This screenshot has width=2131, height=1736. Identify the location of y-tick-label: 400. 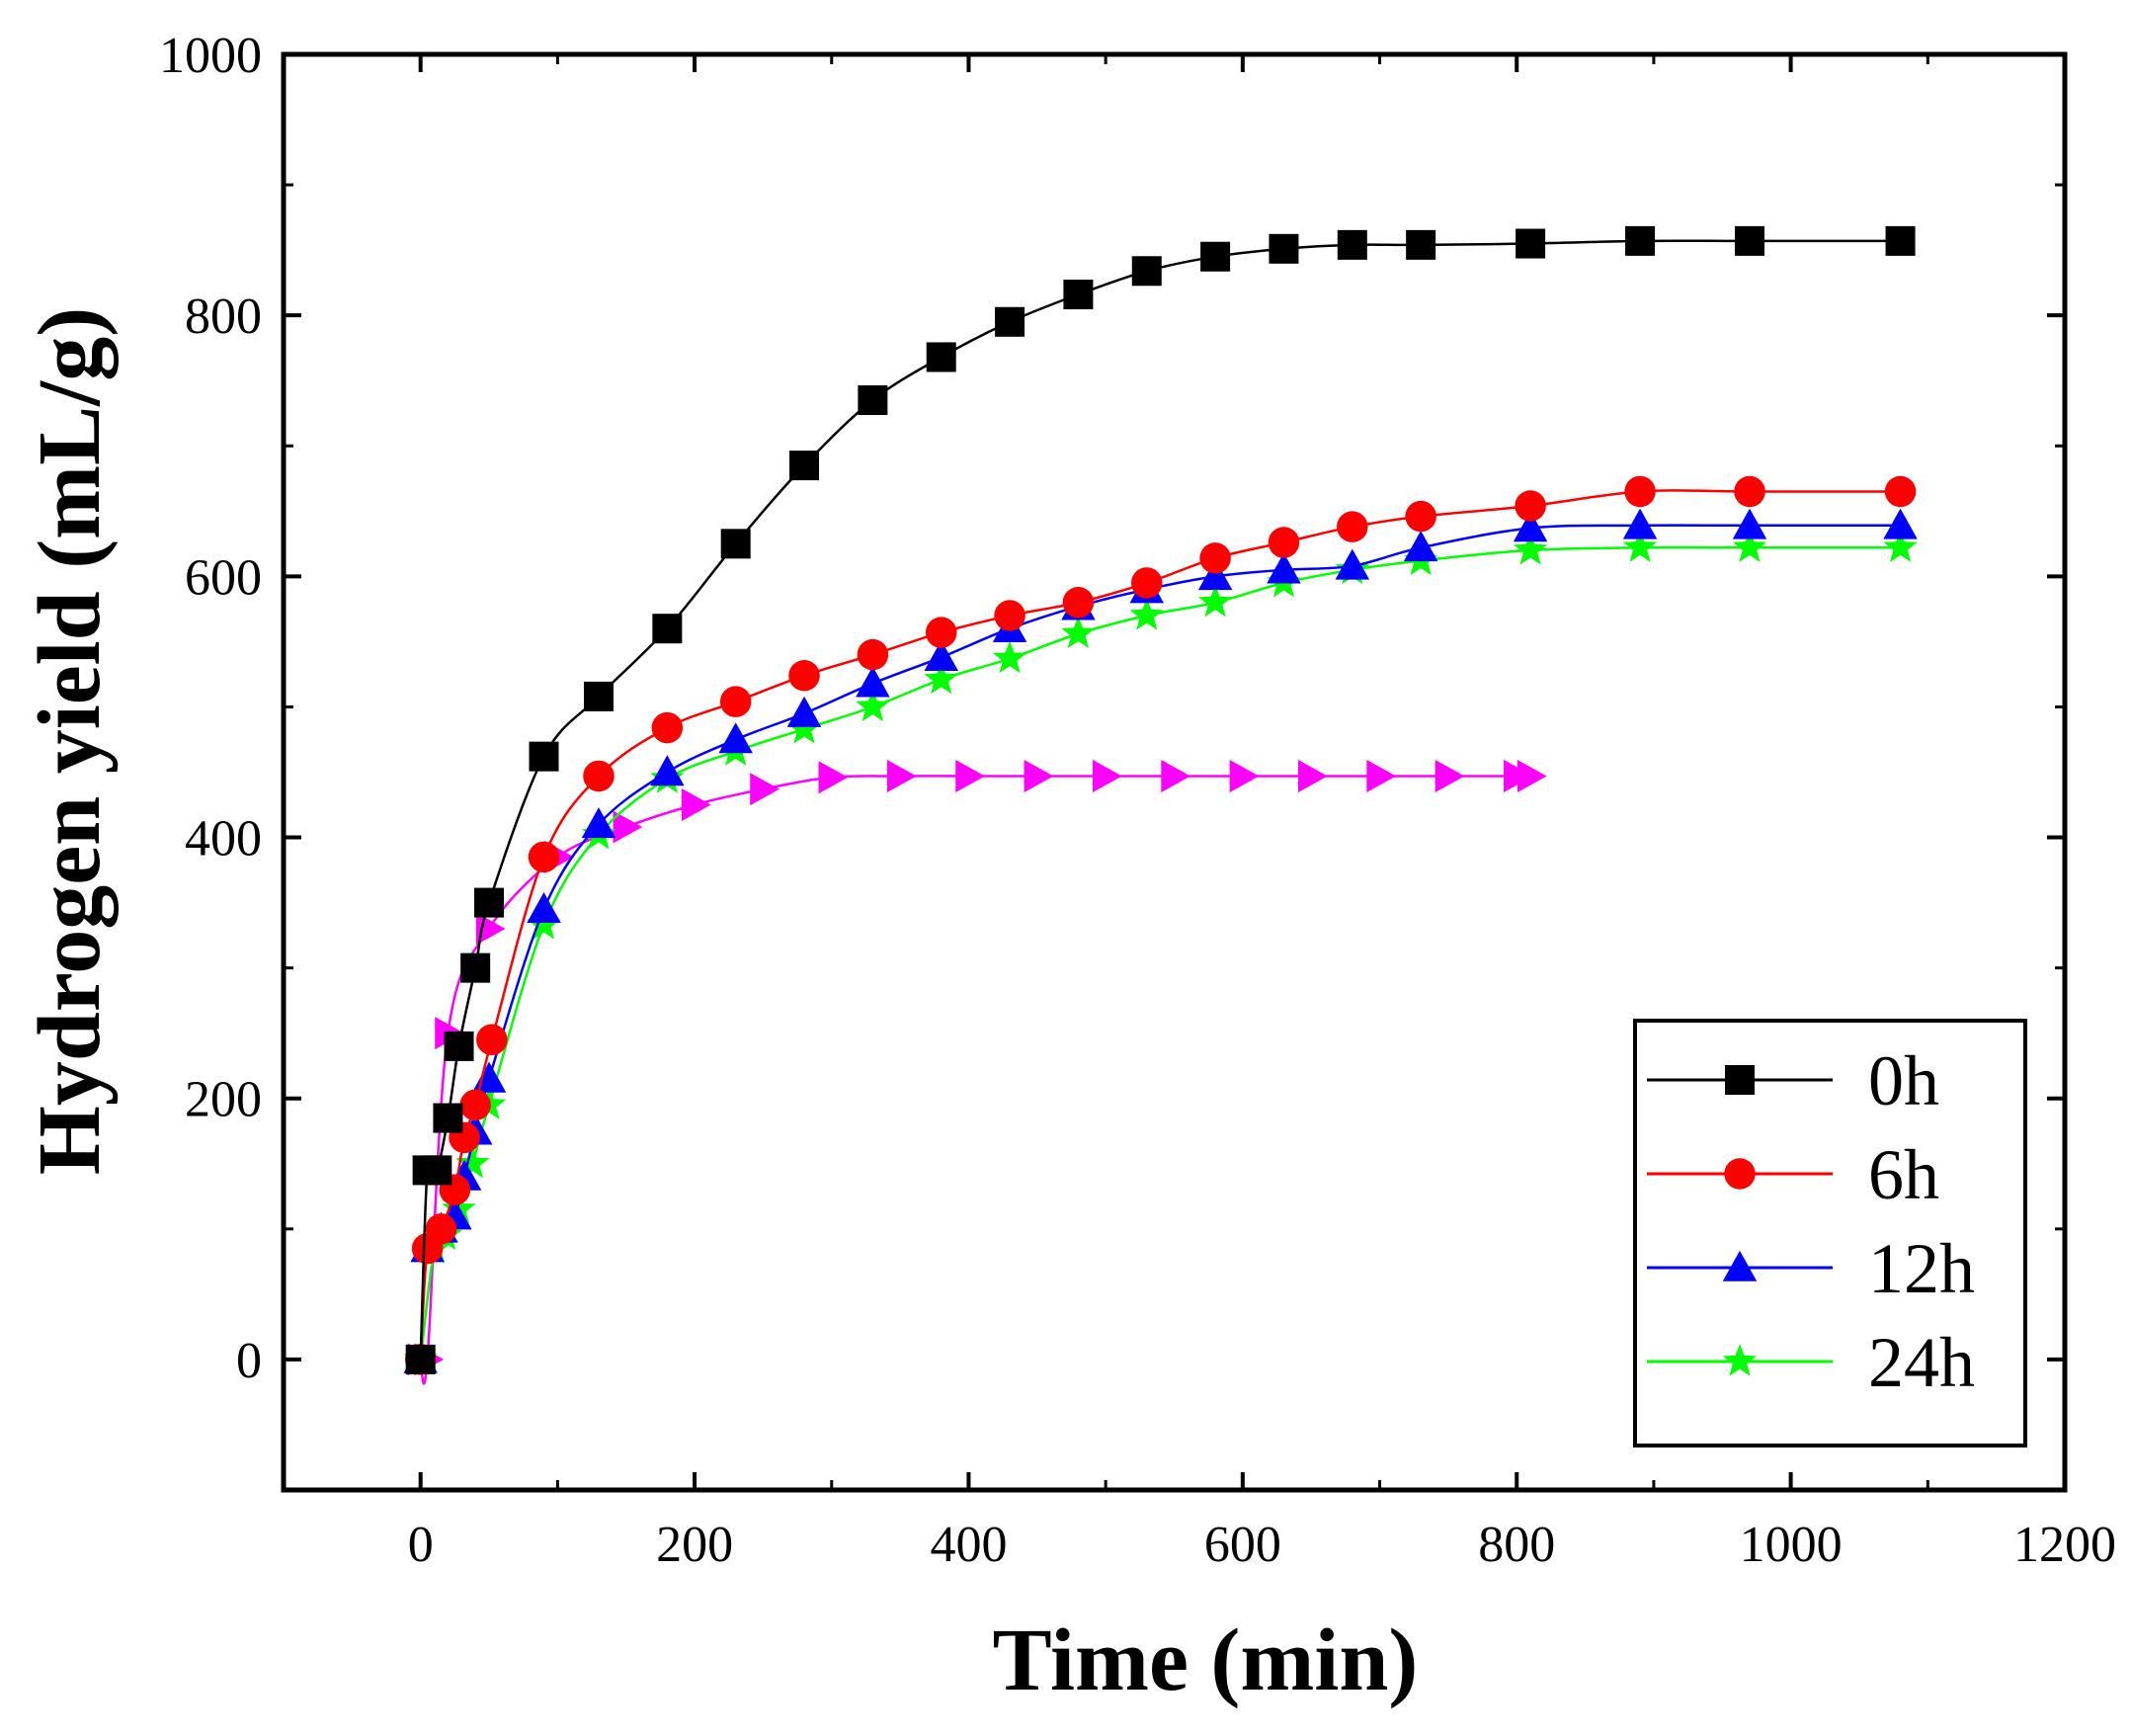
(223, 839).